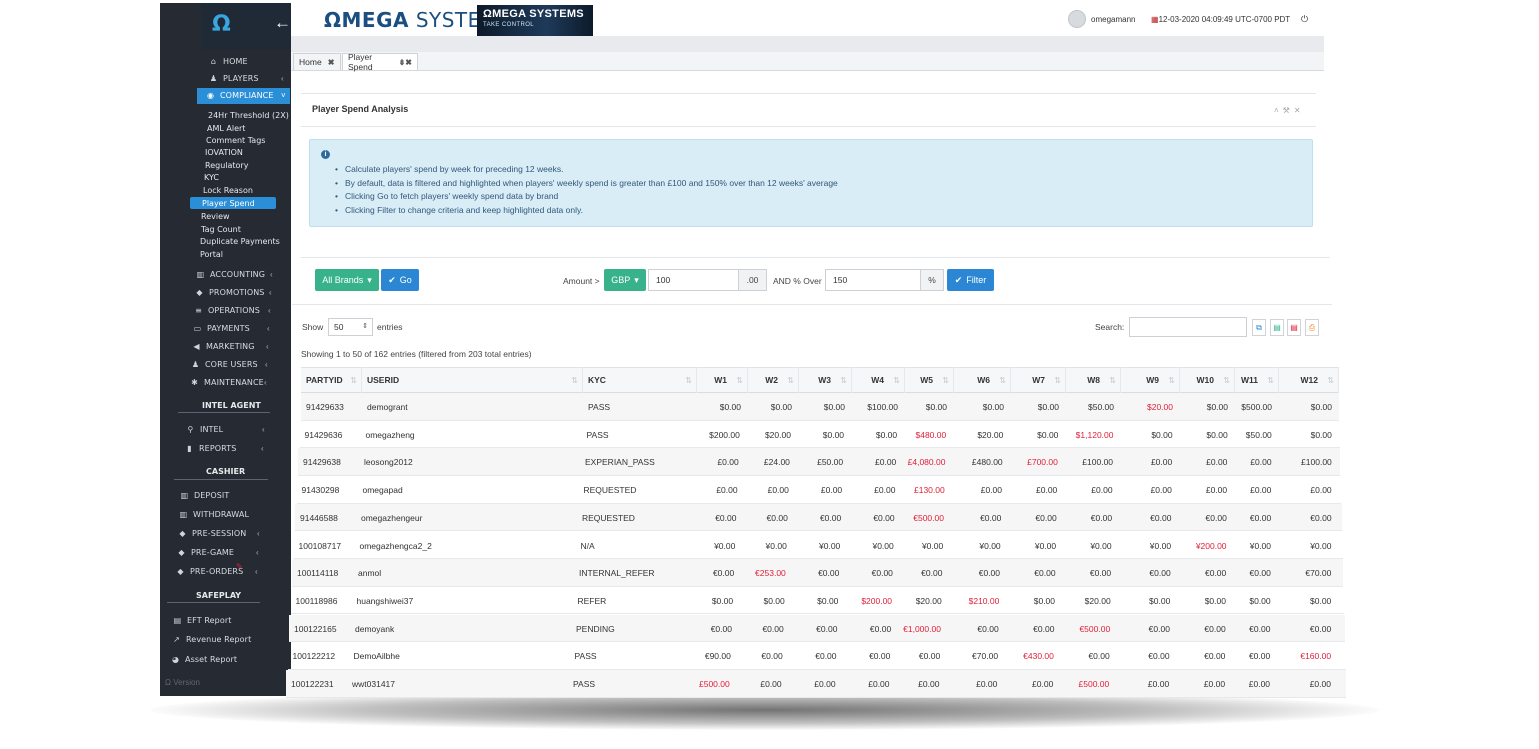 The height and width of the screenshot is (749, 1539). What do you see at coordinates (625, 280) in the screenshot?
I see `currency-dropdown: GBP ▾` at bounding box center [625, 280].